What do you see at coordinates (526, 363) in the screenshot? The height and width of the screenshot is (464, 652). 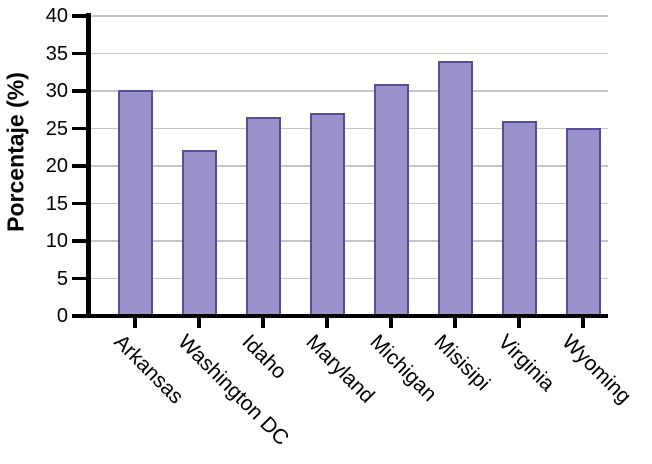 I see `x-tick-label-virginia: Virginia` at bounding box center [526, 363].